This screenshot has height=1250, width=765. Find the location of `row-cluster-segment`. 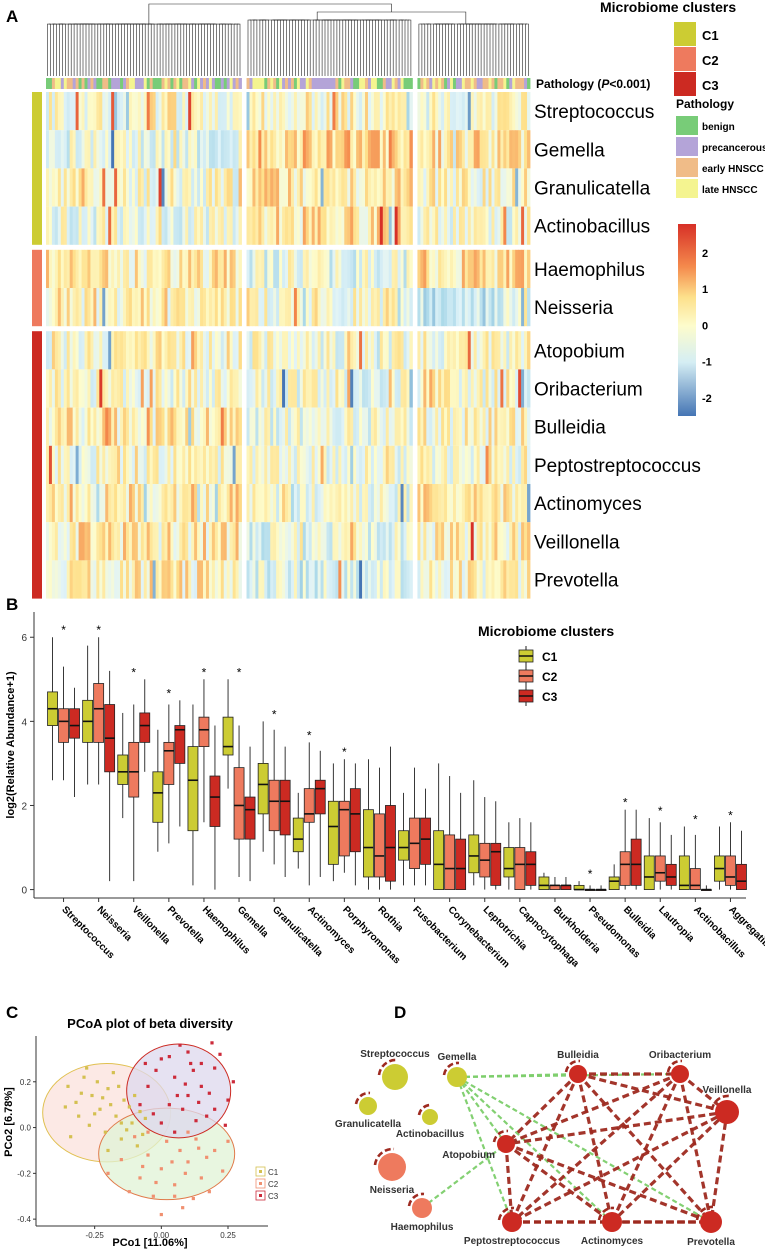

row-cluster-segment is located at coordinates (37, 541).